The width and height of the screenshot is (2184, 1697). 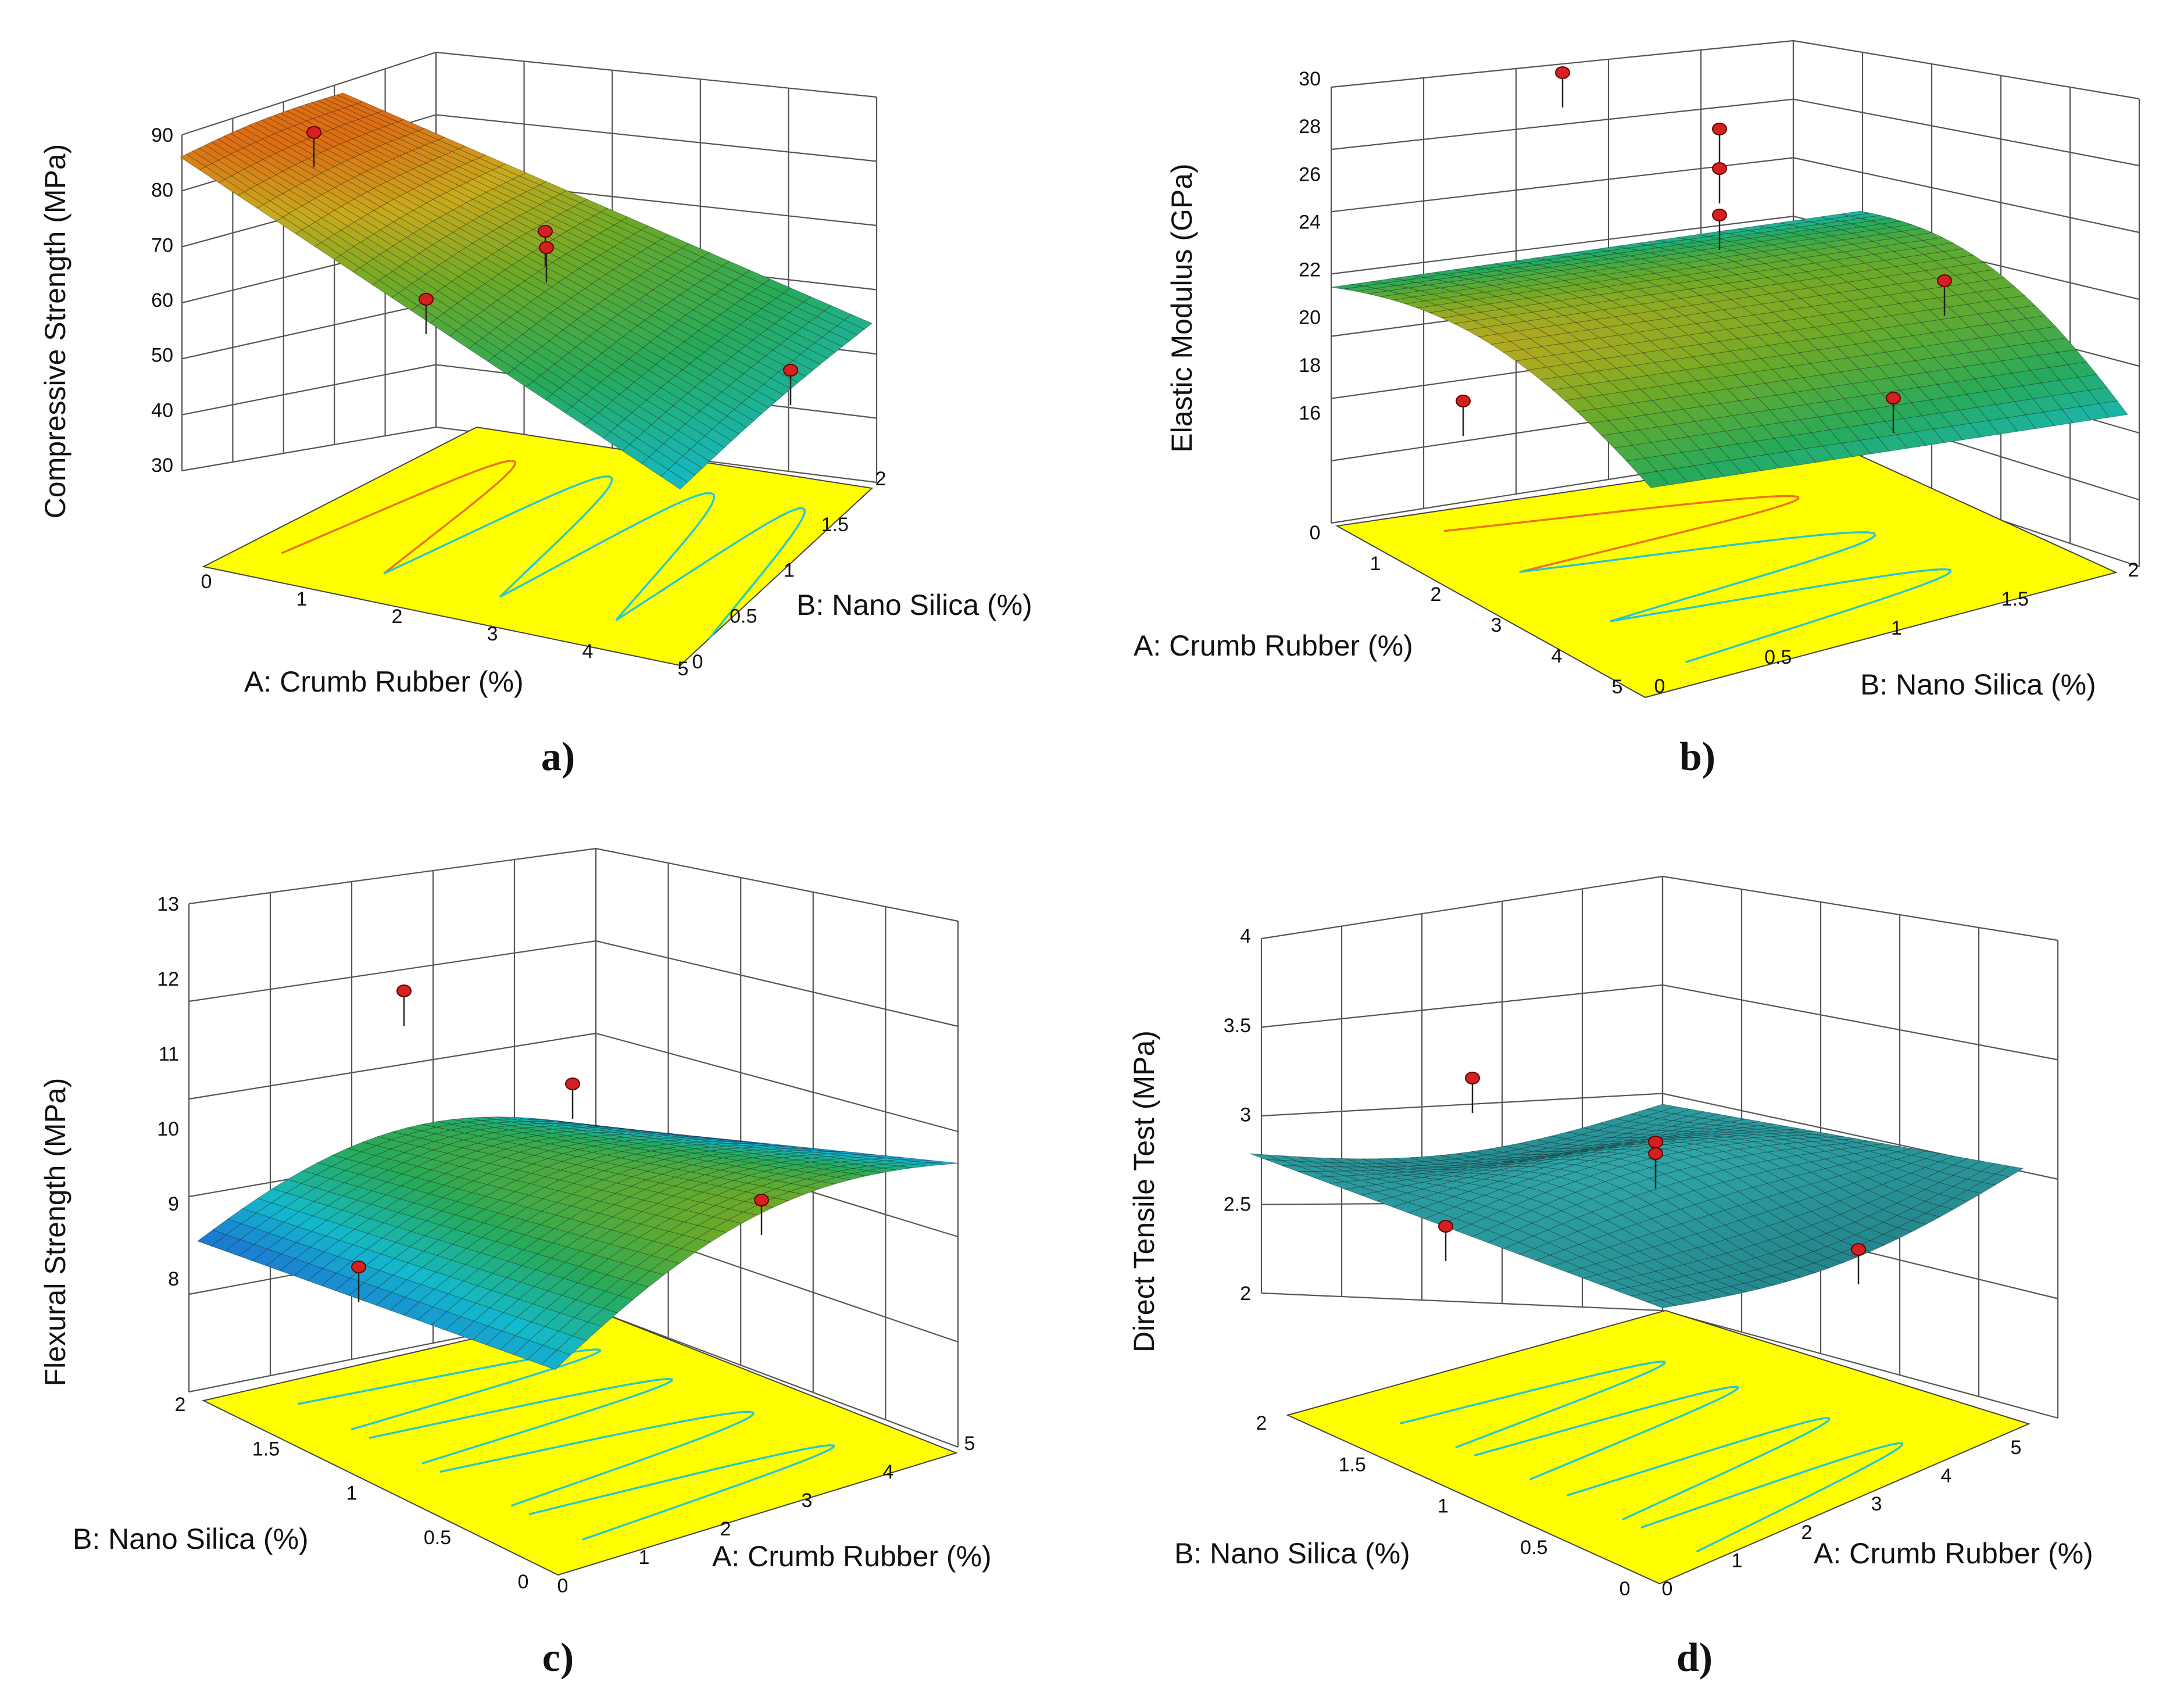 I want to click on contour-floor, so click(x=538, y=546).